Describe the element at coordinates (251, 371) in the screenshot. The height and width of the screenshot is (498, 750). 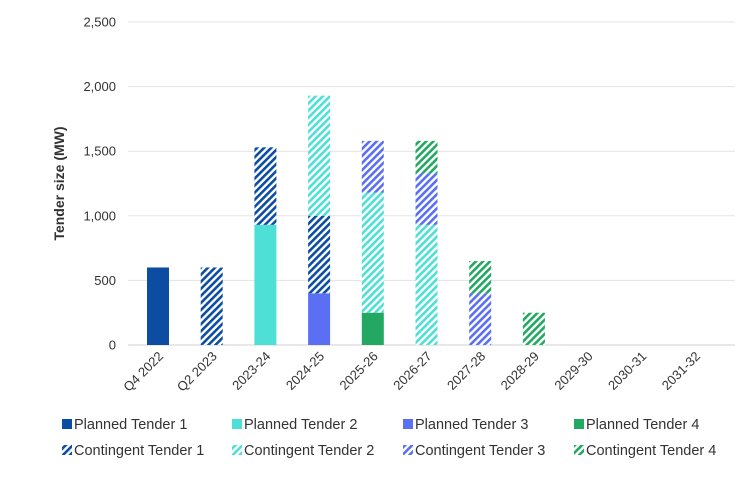
I see `x-tick-label: 2023-24` at that location.